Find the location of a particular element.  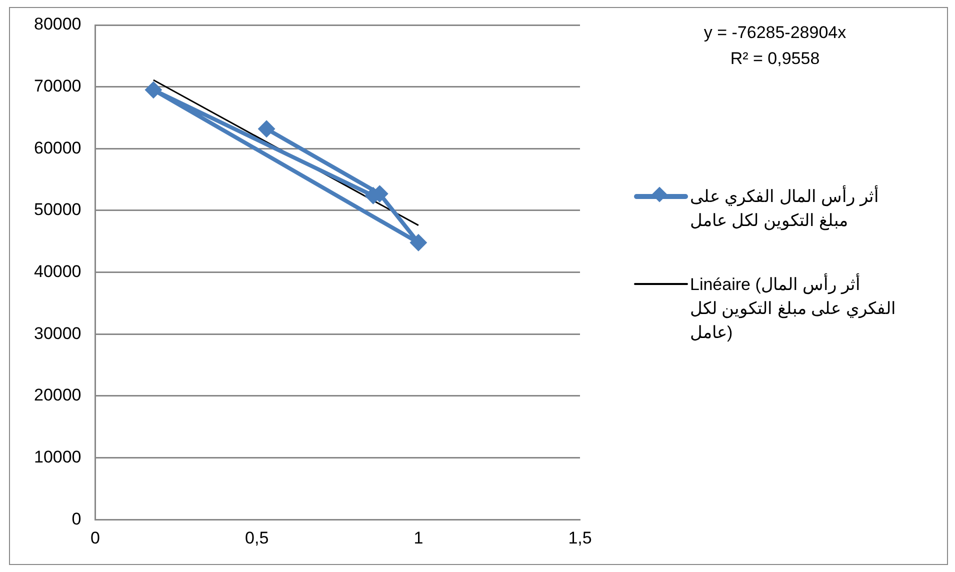

y-tick-label: 60000 is located at coordinates (58, 148).